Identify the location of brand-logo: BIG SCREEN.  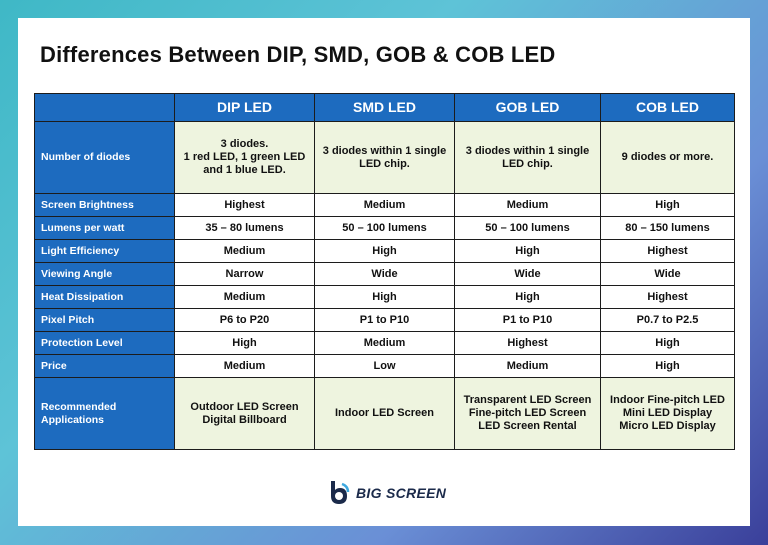
(387, 493).